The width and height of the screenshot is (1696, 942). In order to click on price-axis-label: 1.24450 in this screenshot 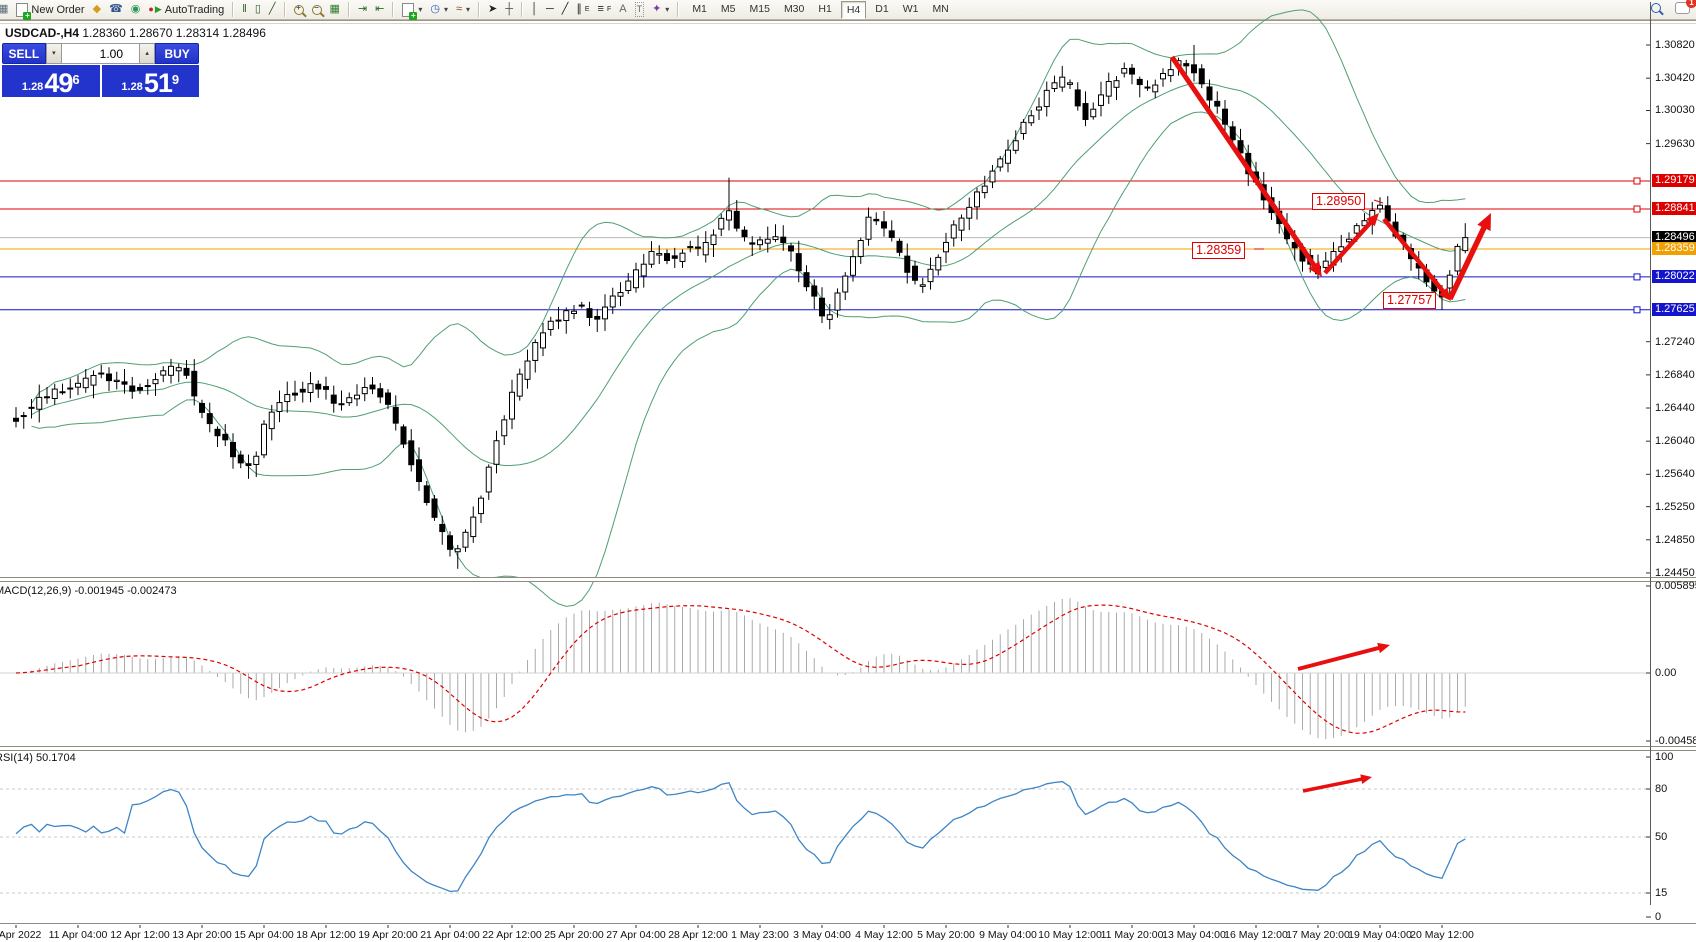, I will do `click(1675, 572)`.